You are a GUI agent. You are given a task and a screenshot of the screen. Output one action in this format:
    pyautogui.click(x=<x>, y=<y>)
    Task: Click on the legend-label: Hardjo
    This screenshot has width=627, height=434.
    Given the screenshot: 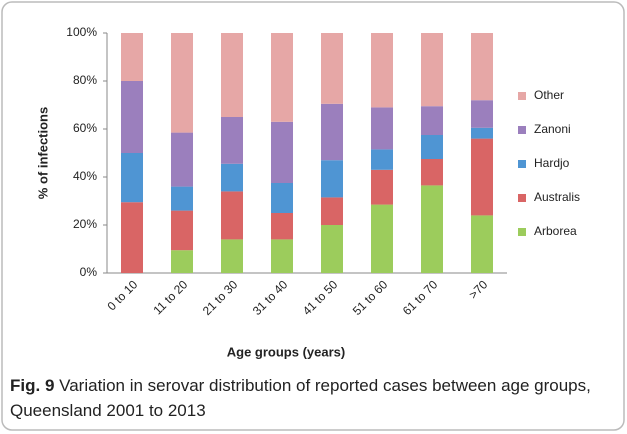 What is the action you would take?
    pyautogui.click(x=552, y=163)
    